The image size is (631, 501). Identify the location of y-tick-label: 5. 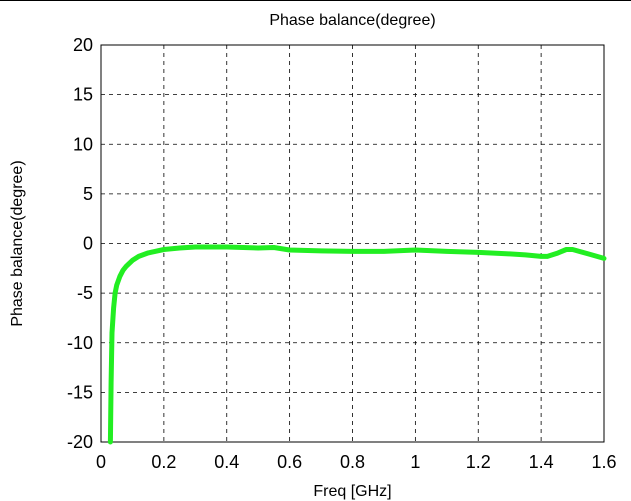
(88, 194).